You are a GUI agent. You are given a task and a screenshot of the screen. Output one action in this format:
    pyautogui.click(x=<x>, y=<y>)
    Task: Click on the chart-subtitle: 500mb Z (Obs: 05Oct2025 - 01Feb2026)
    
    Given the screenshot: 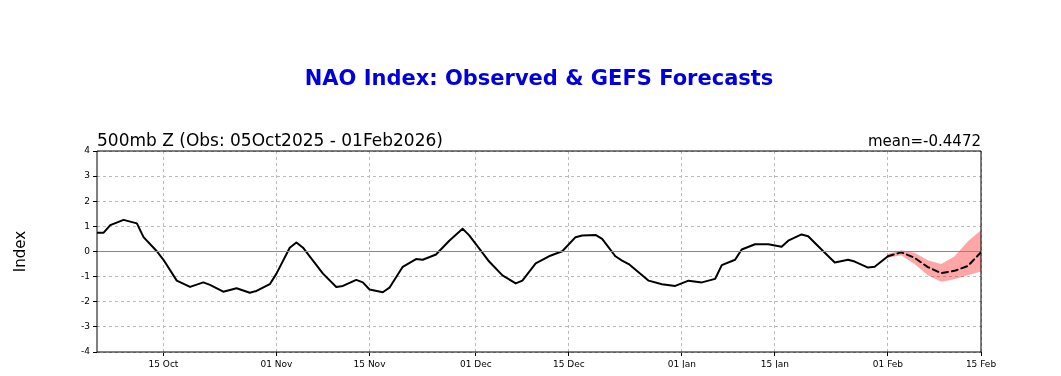 What is the action you would take?
    pyautogui.click(x=270, y=140)
    